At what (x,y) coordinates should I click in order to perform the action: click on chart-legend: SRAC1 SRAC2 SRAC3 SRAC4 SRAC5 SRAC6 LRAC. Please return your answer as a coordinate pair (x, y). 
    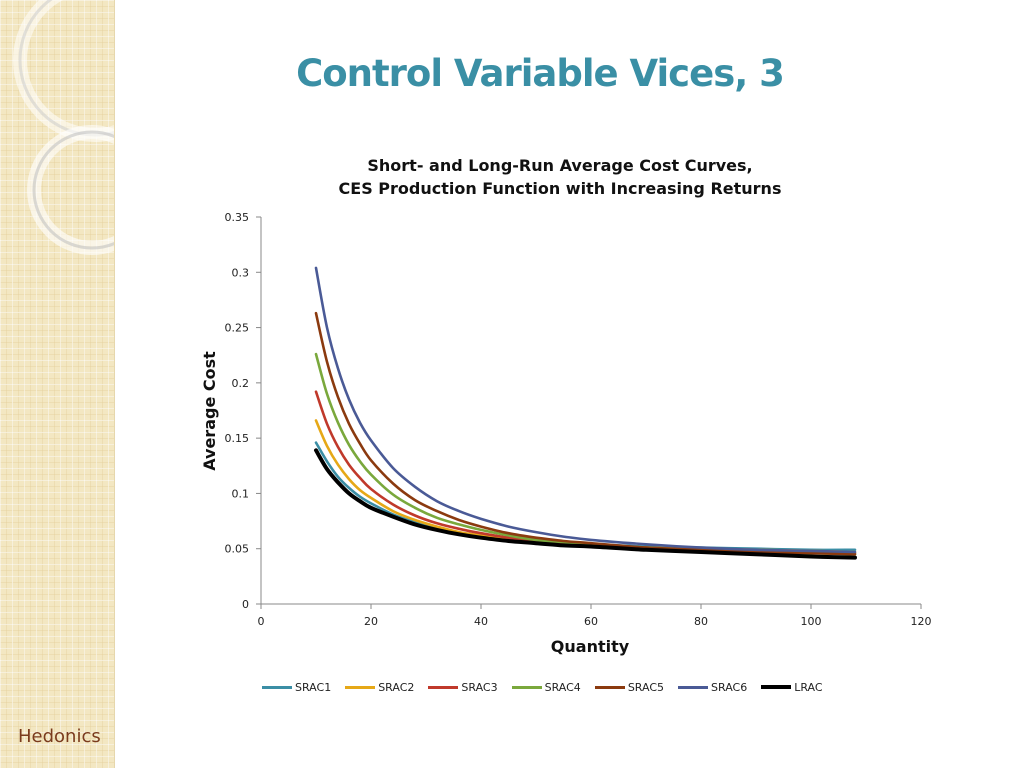
    Looking at the image, I should click on (542, 687).